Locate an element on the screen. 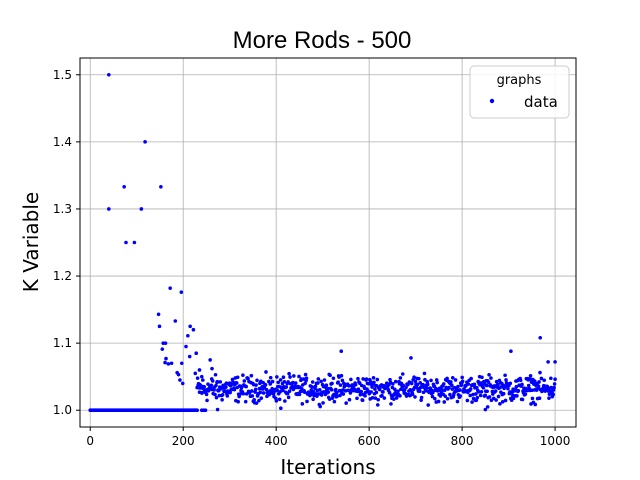  y-axis-label: K Variable is located at coordinates (31, 242).